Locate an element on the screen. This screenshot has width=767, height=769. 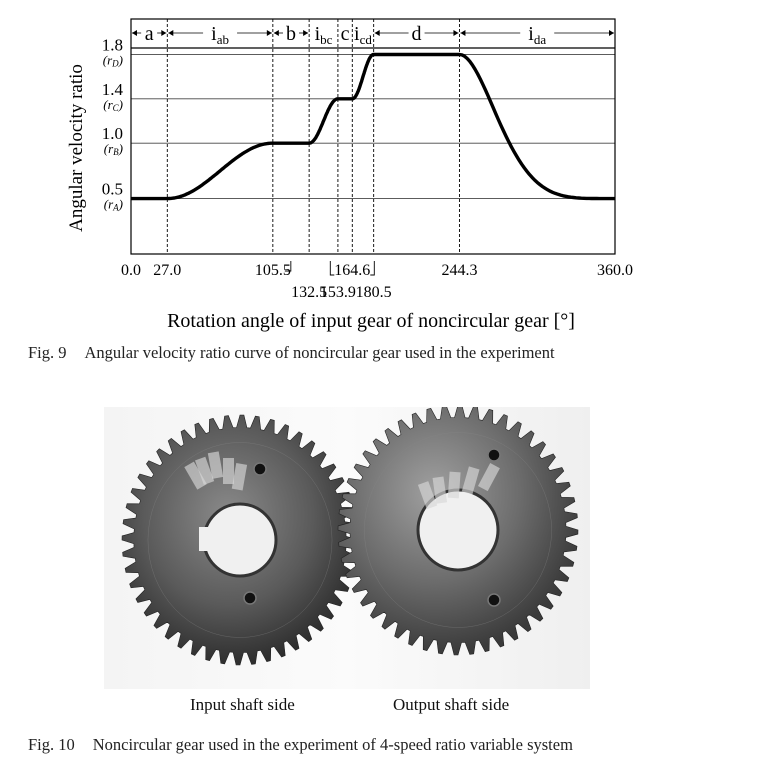
interval-icd: icd is located at coordinates (363, 35).